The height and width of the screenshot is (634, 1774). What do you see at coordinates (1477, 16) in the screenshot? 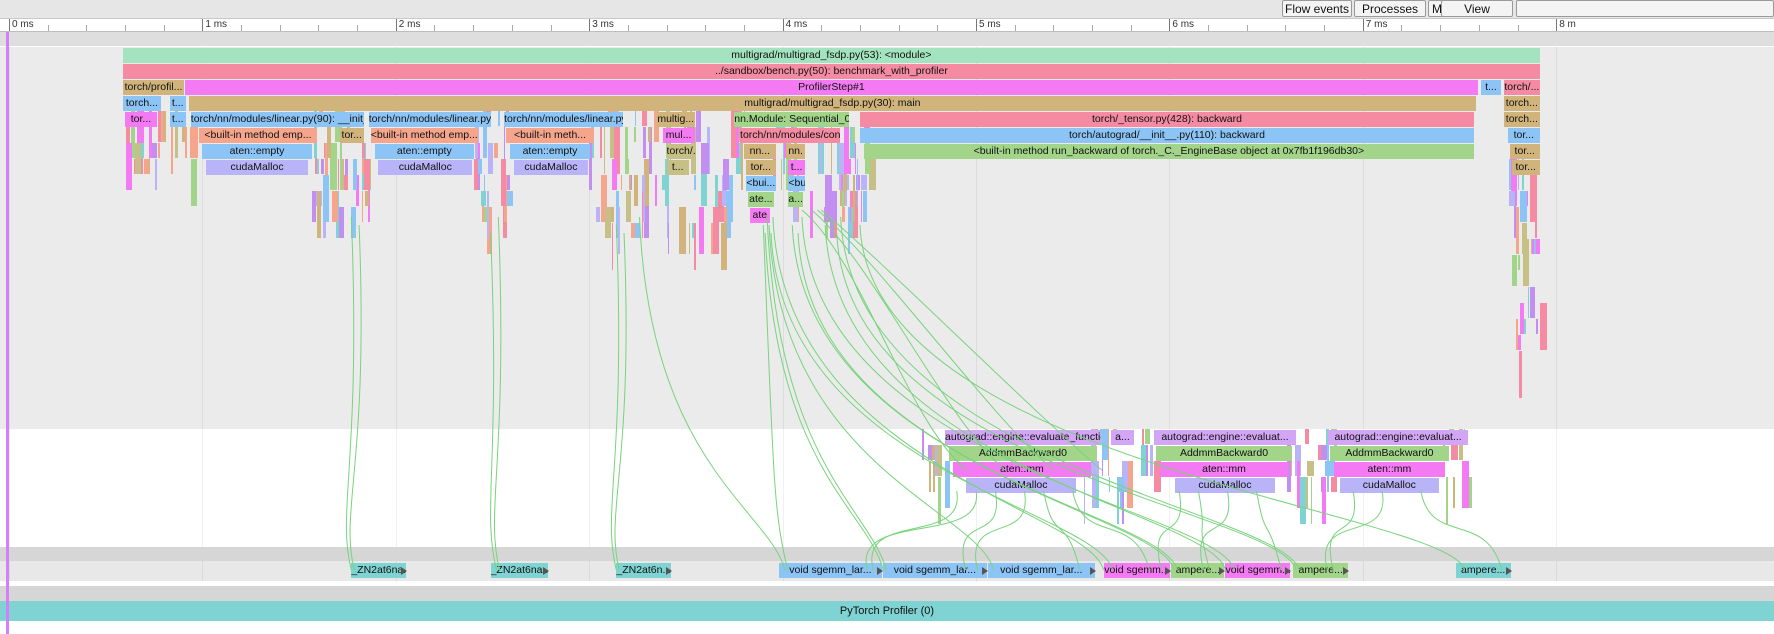
I see `view-options-button: View Options` at bounding box center [1477, 16].